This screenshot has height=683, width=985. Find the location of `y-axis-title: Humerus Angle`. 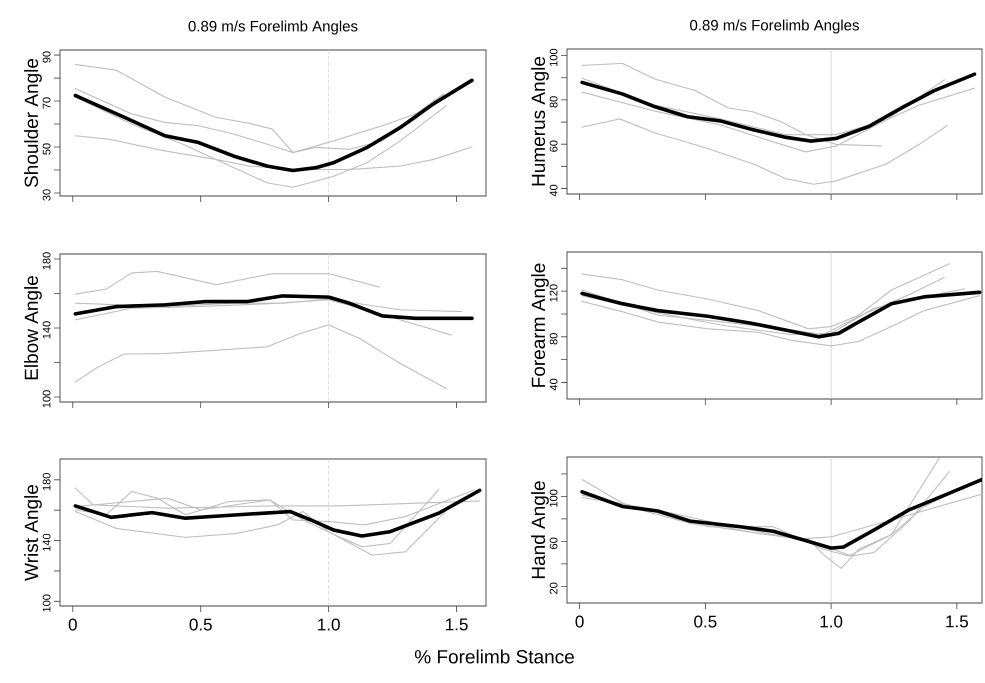

y-axis-title: Humerus Angle is located at coordinates (540, 121).